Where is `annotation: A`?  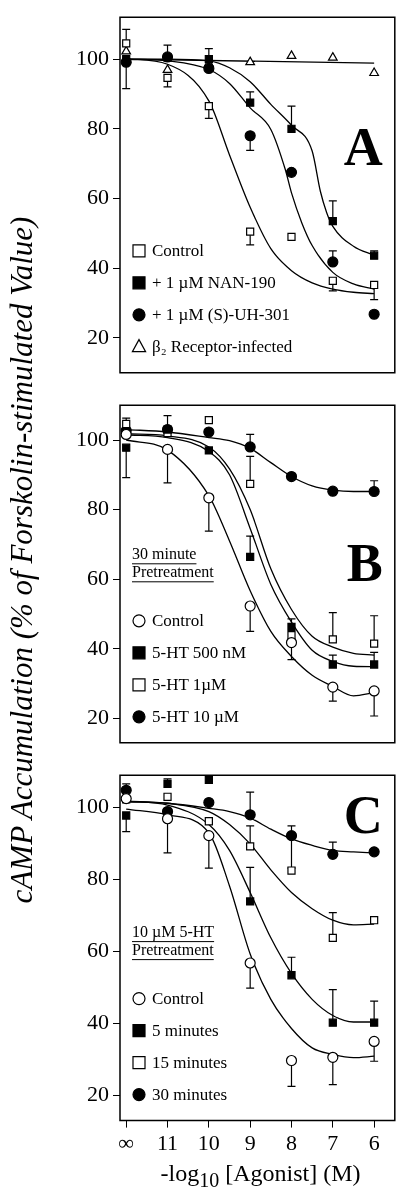
annotation: A is located at coordinates (363, 146).